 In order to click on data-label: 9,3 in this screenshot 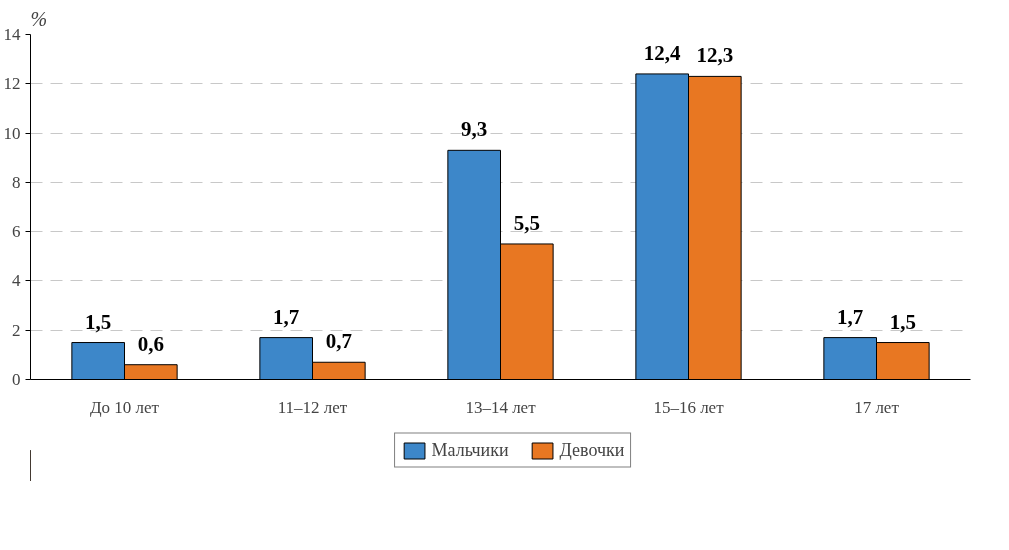, I will do `click(474, 129)`.